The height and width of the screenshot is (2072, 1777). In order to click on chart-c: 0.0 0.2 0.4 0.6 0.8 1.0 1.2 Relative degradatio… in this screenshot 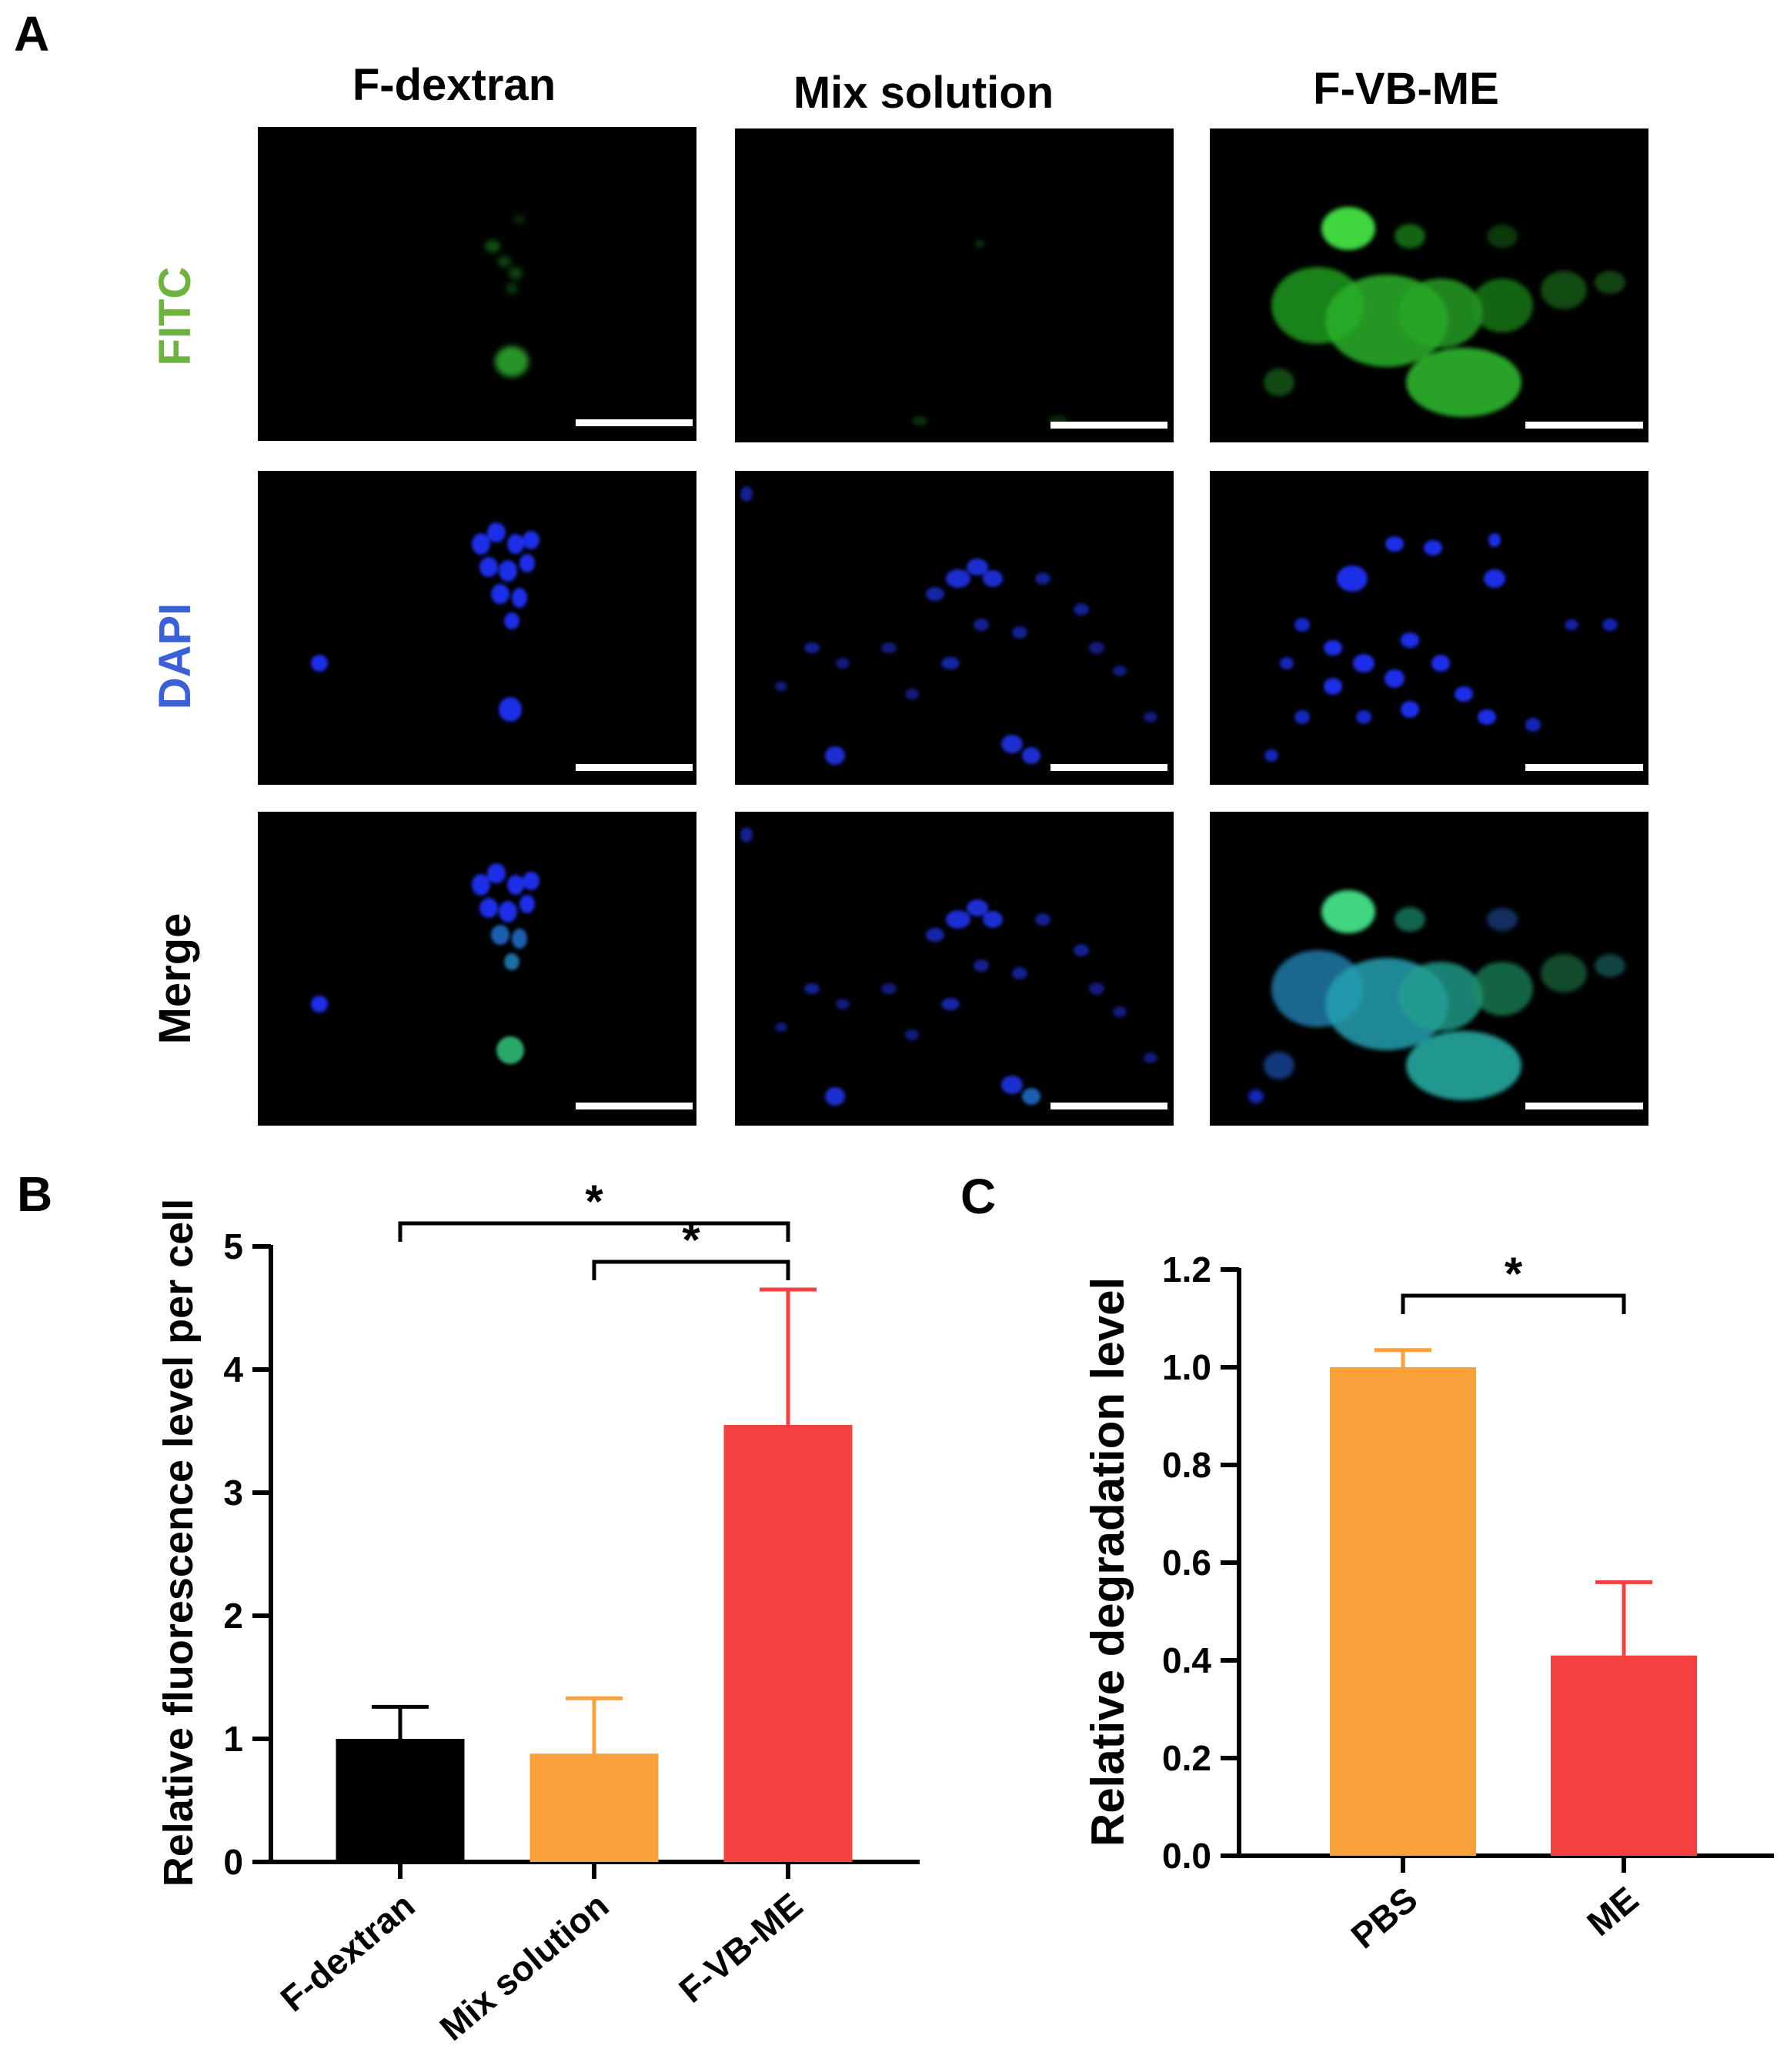, I will do `click(1428, 1602)`.